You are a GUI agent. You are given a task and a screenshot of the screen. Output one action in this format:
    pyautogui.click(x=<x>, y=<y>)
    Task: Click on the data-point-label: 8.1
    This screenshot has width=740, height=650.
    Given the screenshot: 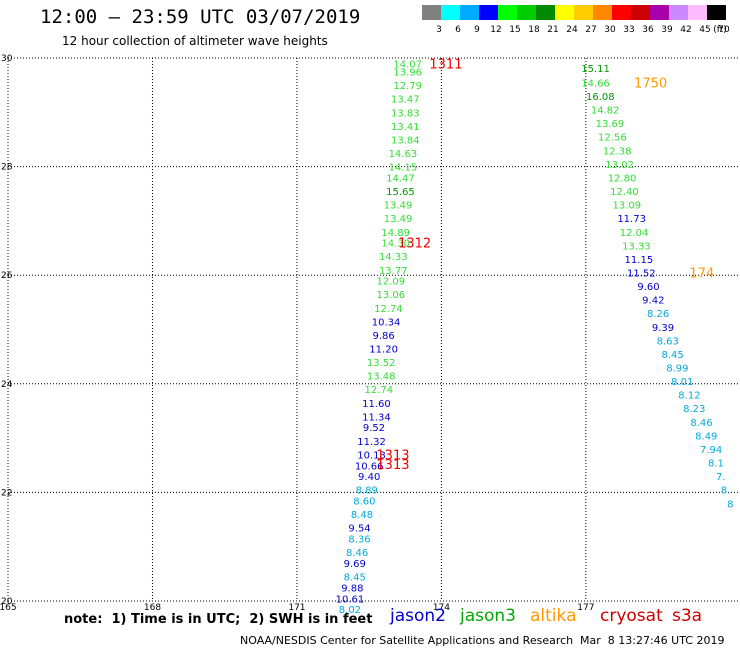 What is the action you would take?
    pyautogui.click(x=716, y=464)
    